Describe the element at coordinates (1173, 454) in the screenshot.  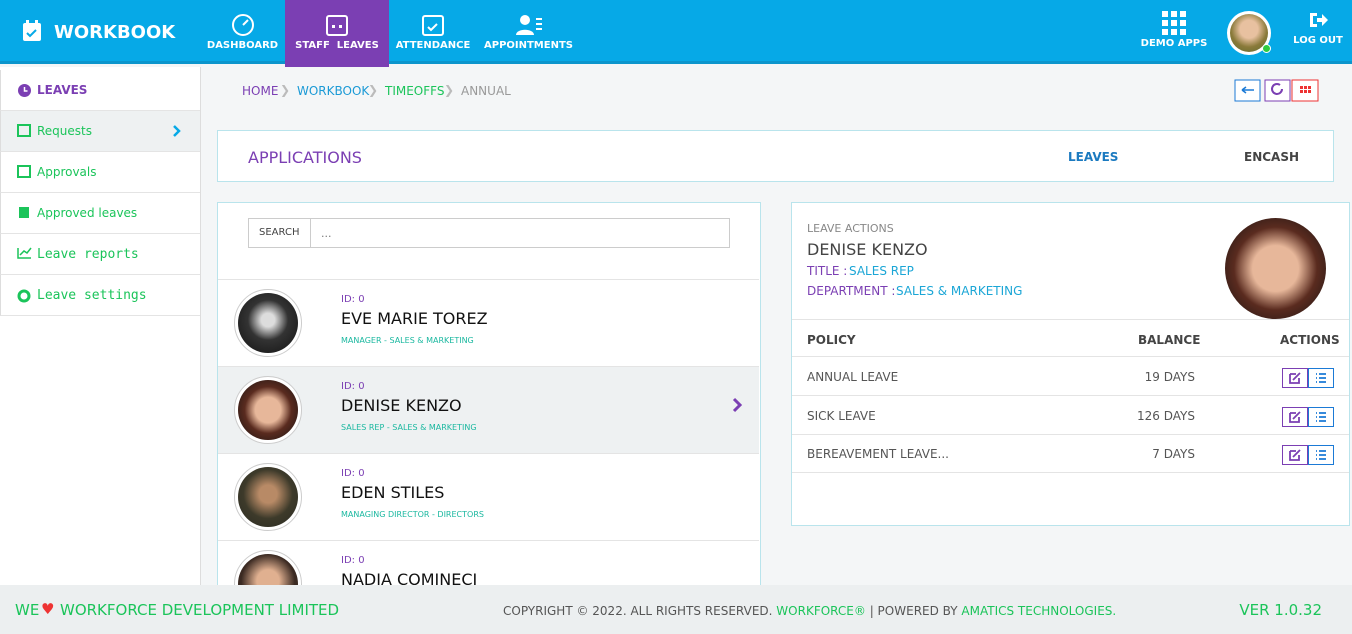
I see `balance: 7 DAYS` at that location.